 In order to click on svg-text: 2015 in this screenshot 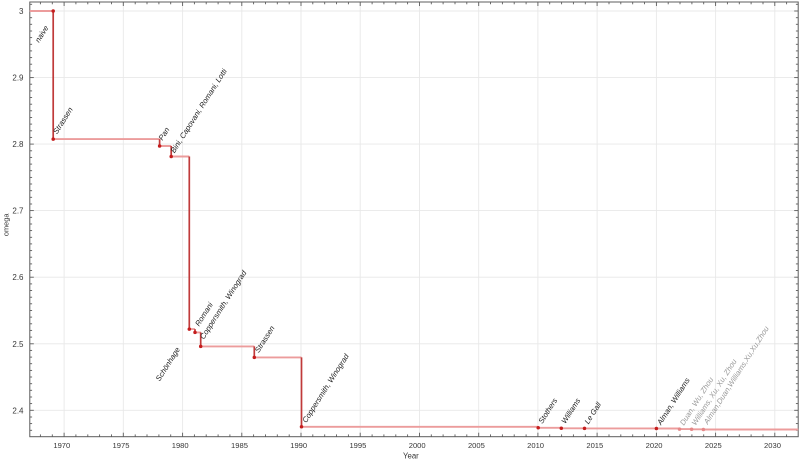, I will do `click(594, 445)`.